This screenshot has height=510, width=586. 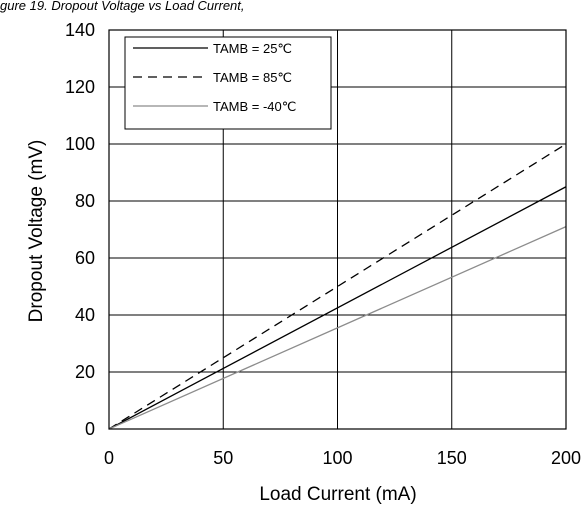 What do you see at coordinates (337, 458) in the screenshot?
I see `x-tick-label: 100` at bounding box center [337, 458].